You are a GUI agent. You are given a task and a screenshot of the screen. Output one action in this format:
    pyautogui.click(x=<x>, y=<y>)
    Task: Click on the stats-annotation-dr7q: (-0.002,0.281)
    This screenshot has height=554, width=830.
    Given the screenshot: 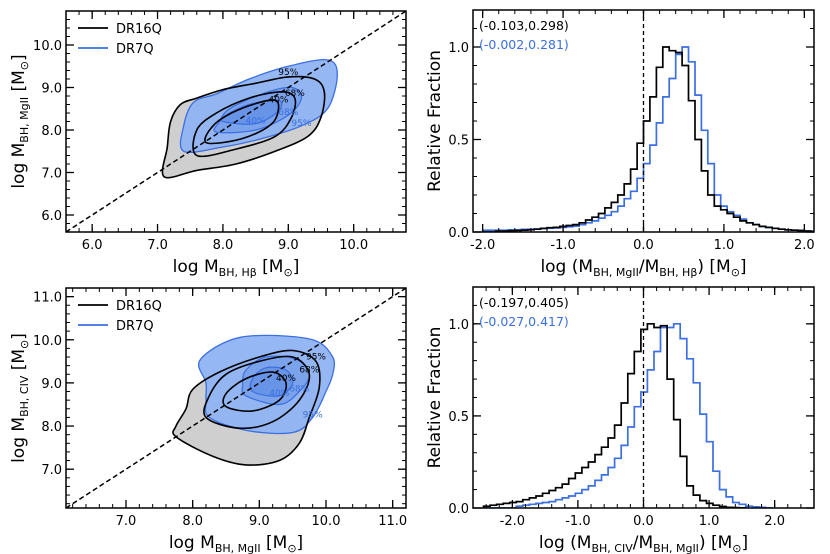 What is the action you would take?
    pyautogui.click(x=524, y=44)
    